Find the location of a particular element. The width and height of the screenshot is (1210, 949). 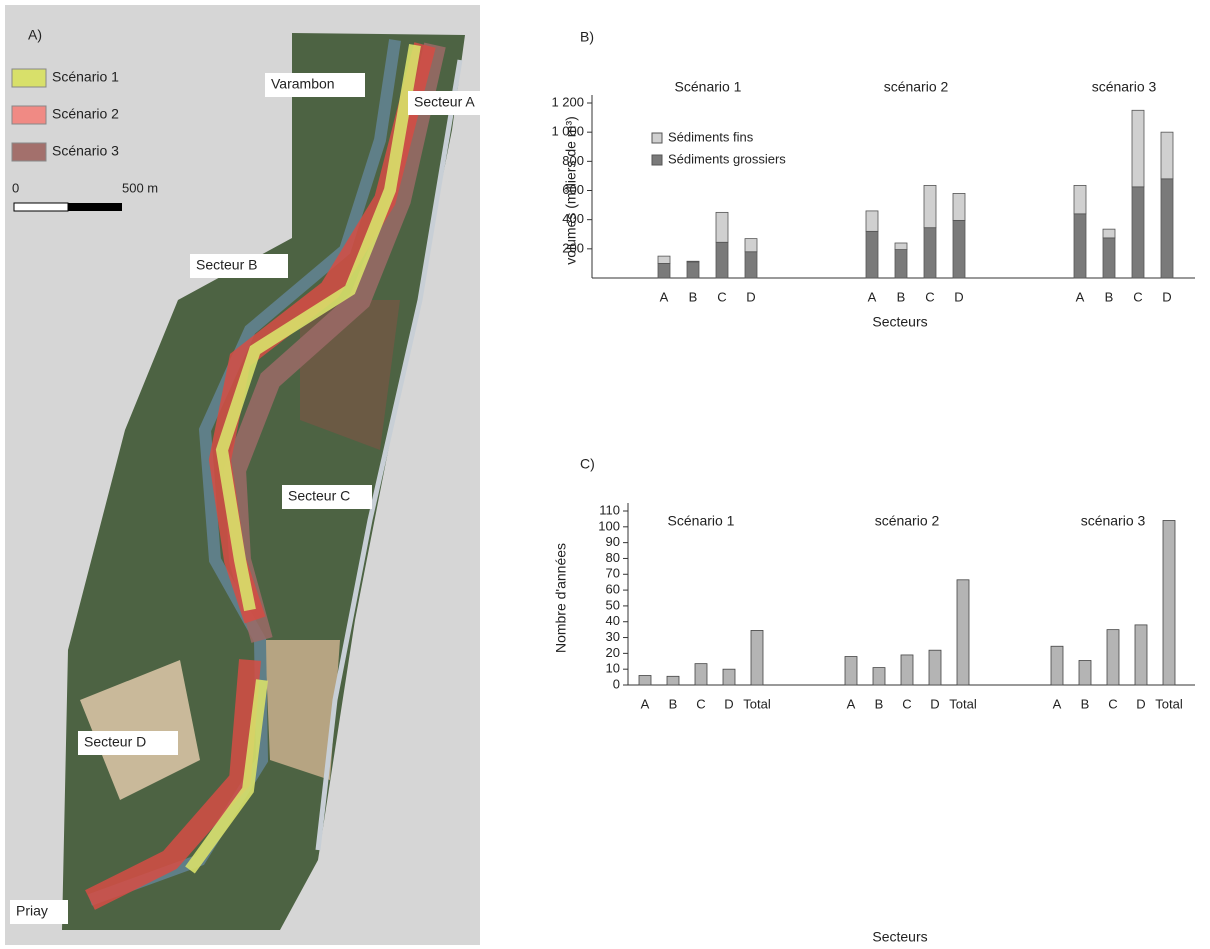

y-axis-title: Nombre d'années is located at coordinates (561, 598).